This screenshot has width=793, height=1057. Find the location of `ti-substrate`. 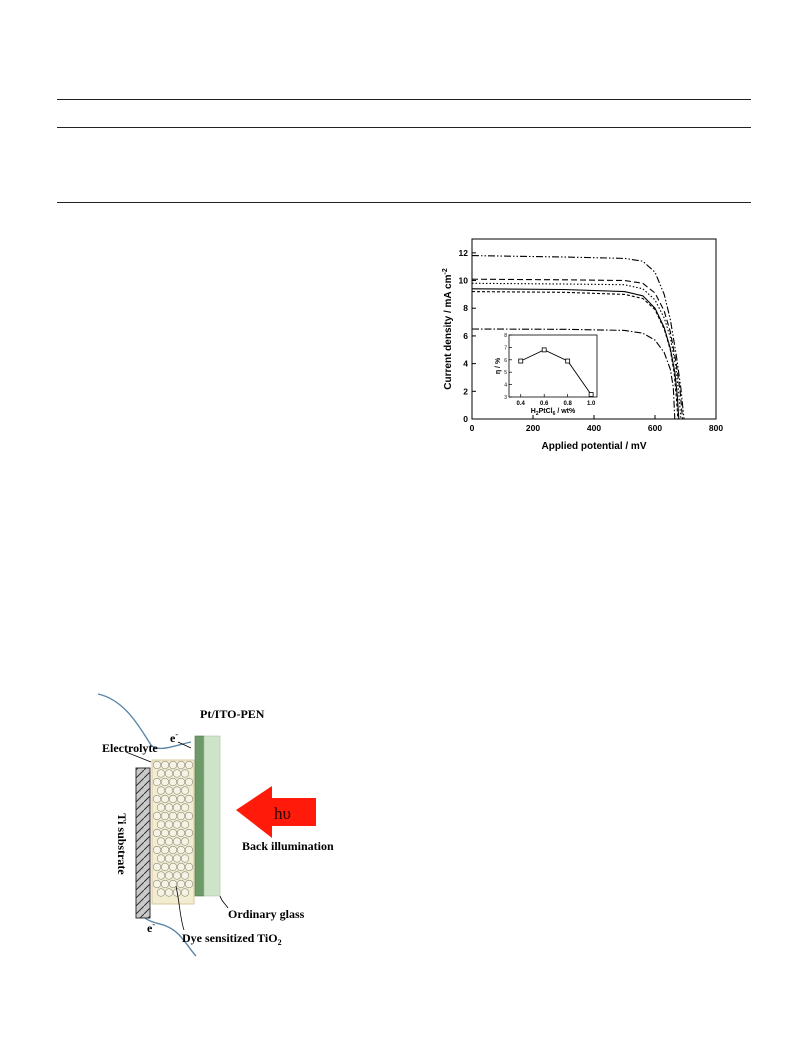

ti-substrate is located at coordinates (143, 843).